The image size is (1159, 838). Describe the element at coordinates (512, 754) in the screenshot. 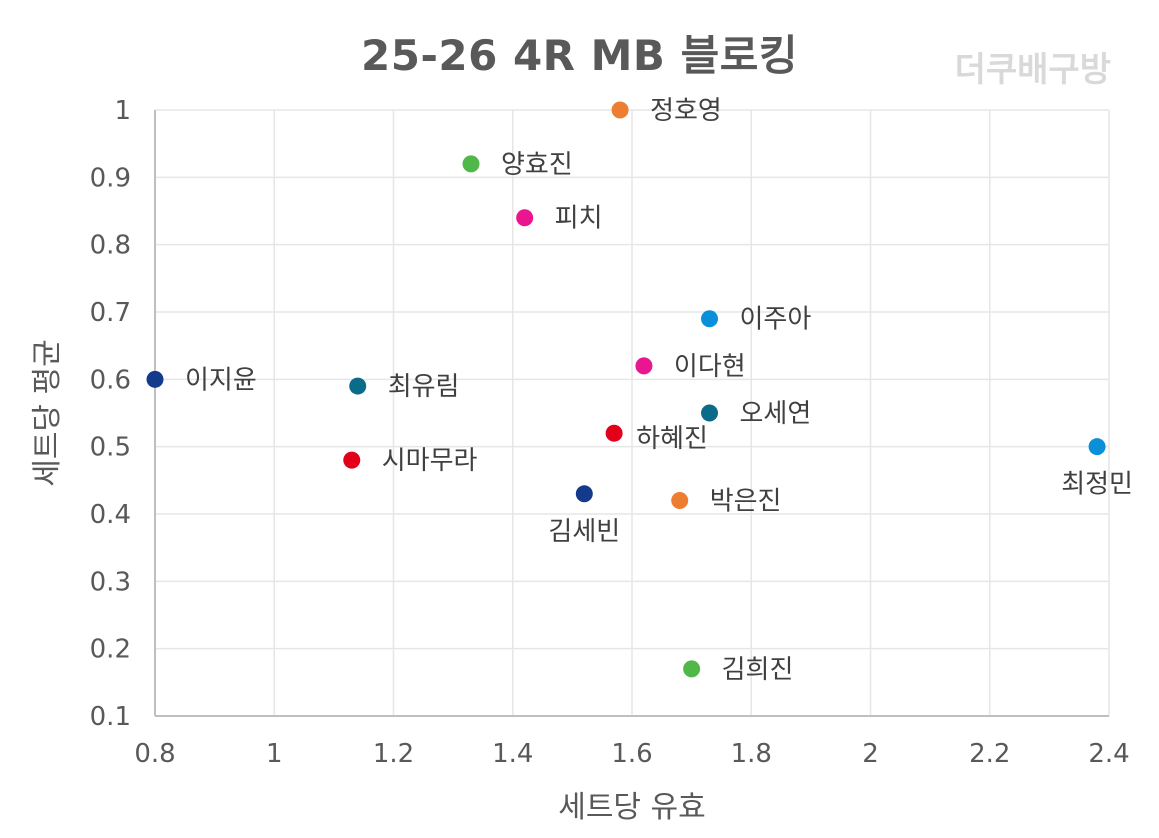

I see `x-tick-label: 1.4` at that location.